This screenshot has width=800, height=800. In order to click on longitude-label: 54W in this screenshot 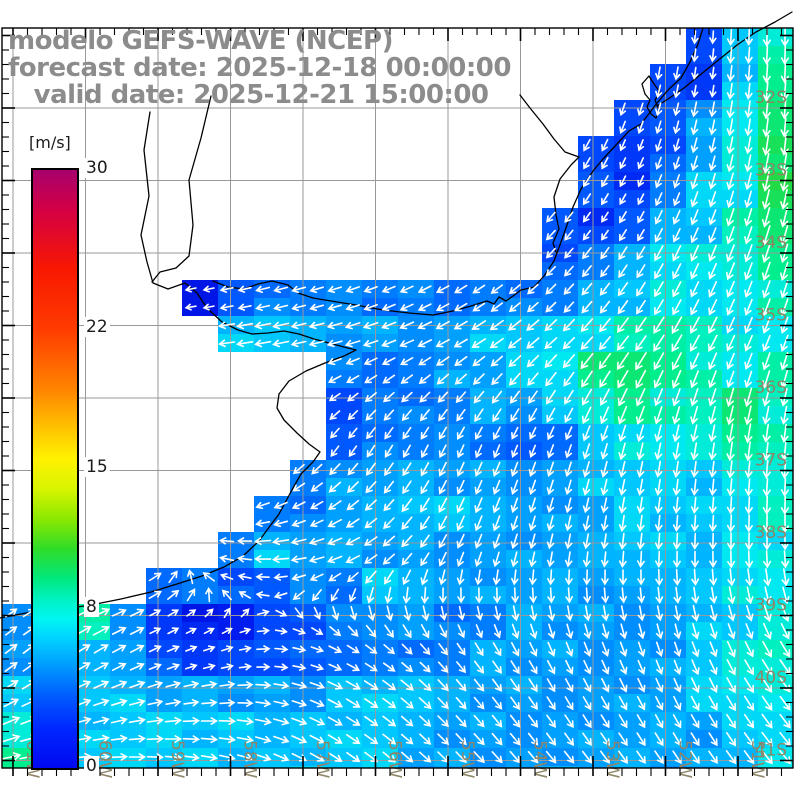, I will do `click(540, 759)`.